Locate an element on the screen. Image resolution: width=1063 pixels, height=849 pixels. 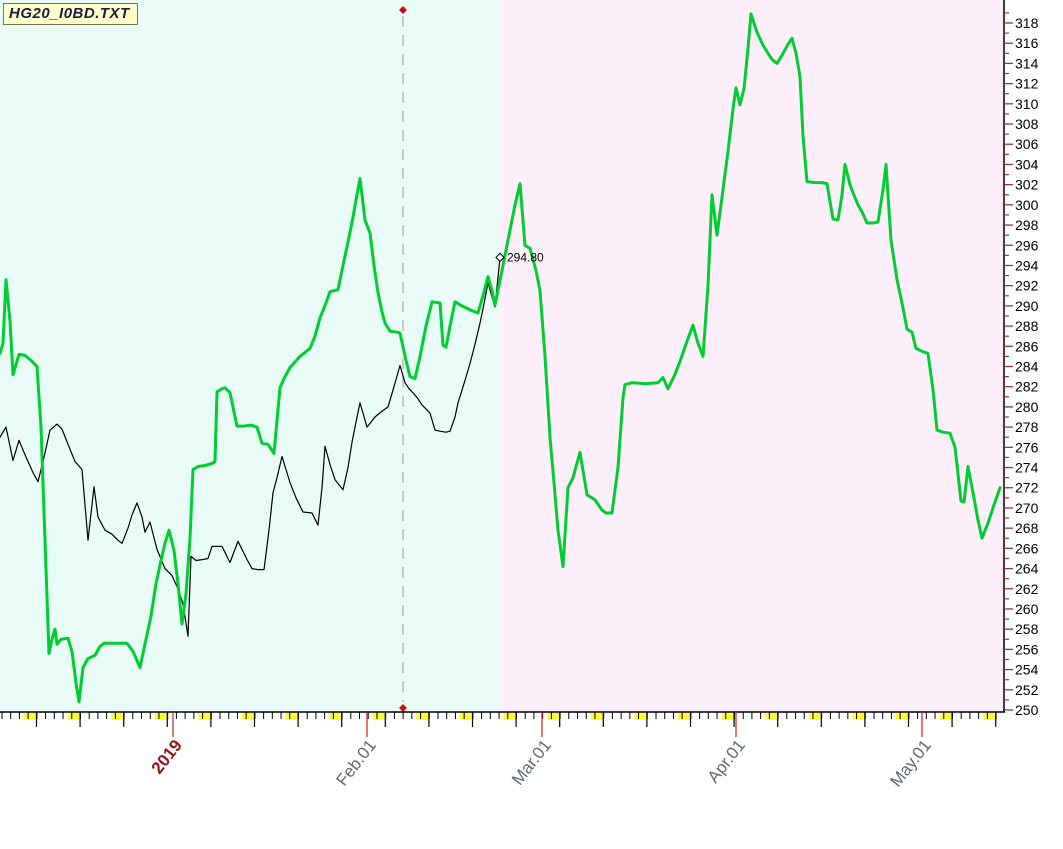
y-tick-label: 254 is located at coordinates (1027, 670).